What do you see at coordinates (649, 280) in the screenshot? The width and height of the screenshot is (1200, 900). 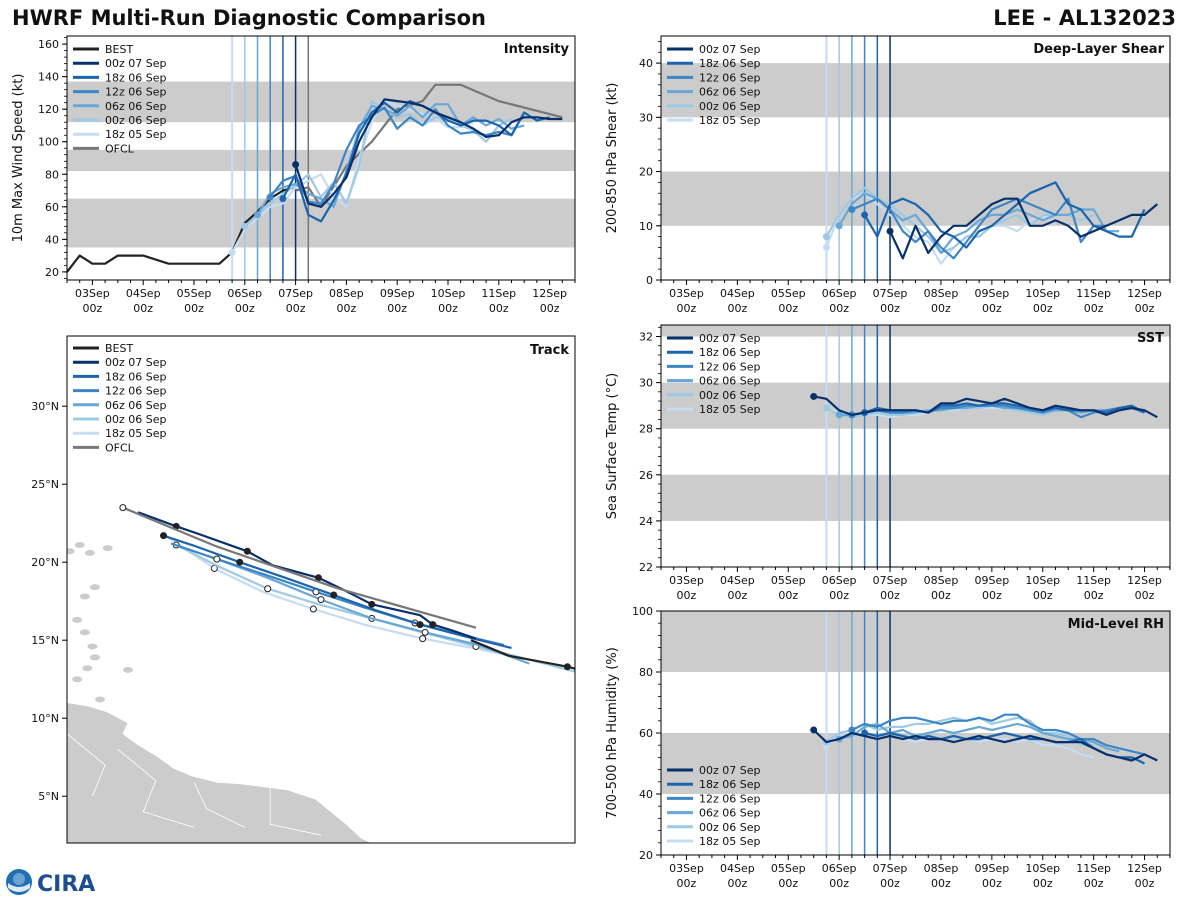 I see `y-tick-label: 0` at bounding box center [649, 280].